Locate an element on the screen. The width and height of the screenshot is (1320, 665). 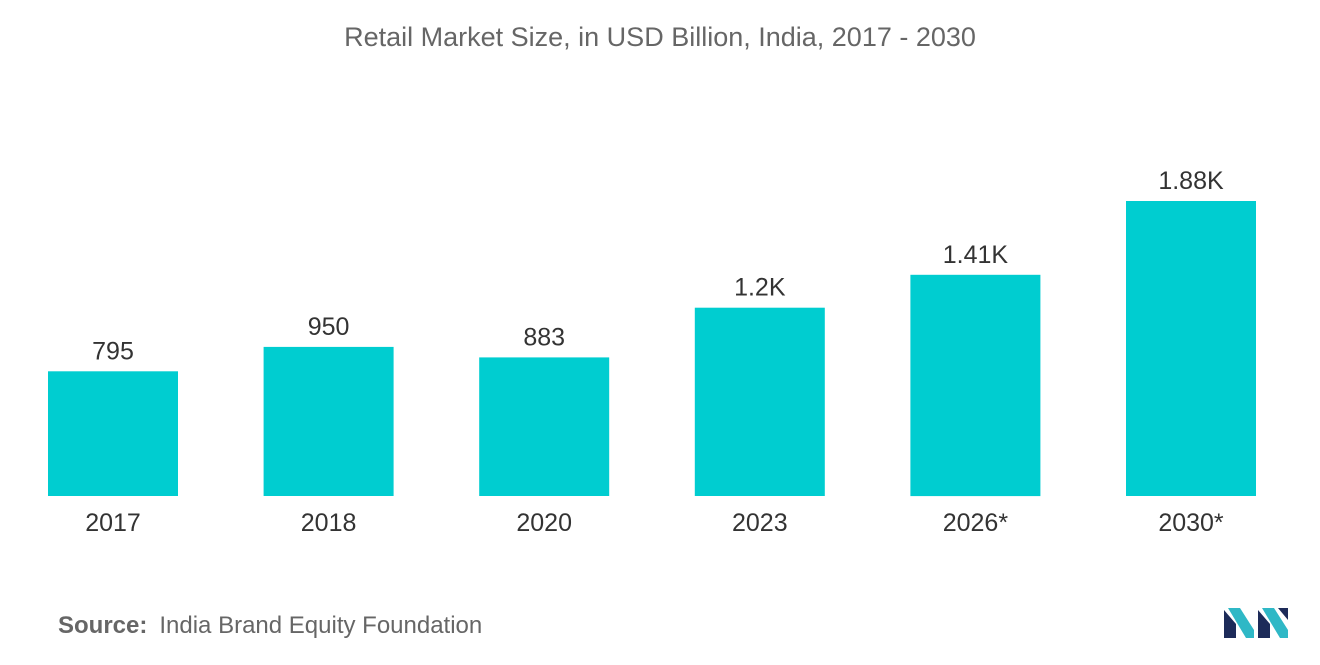
source-text: India Brand Equity Foundation is located at coordinates (321, 625).